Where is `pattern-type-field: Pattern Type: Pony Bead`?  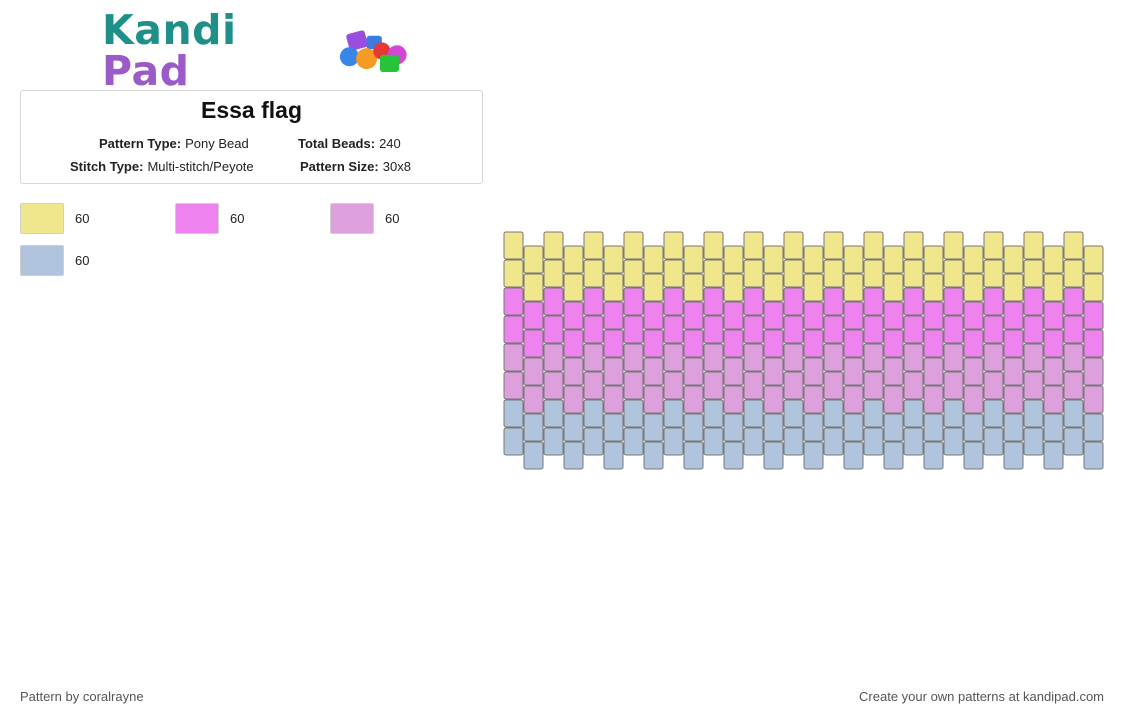
pattern-type-field: Pattern Type: Pony Bead is located at coordinates (174, 143).